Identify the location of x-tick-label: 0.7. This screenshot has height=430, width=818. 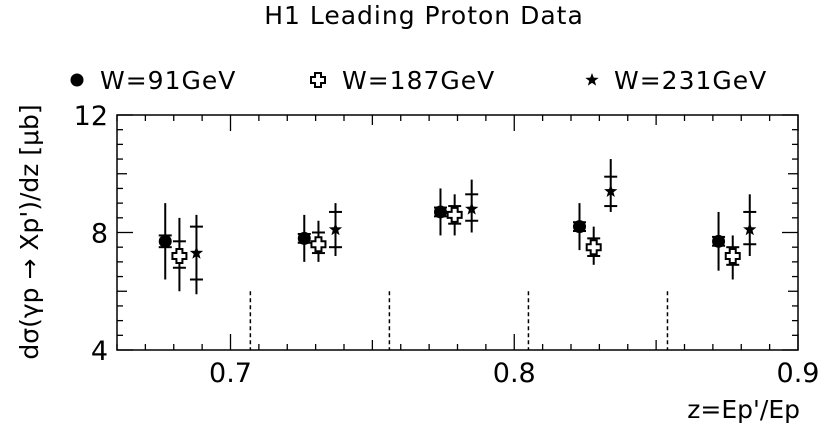
(230, 373).